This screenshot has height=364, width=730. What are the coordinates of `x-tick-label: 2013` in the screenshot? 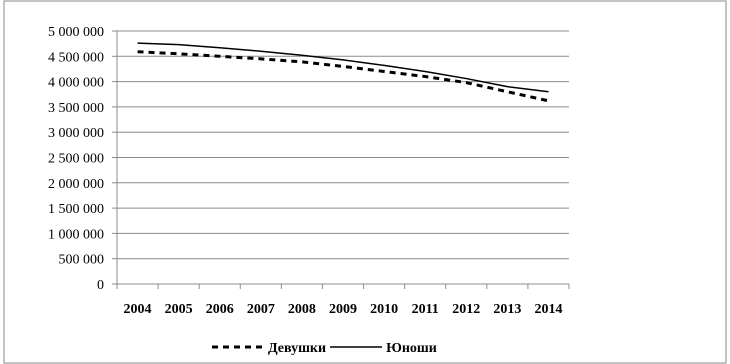 It's located at (507, 309).